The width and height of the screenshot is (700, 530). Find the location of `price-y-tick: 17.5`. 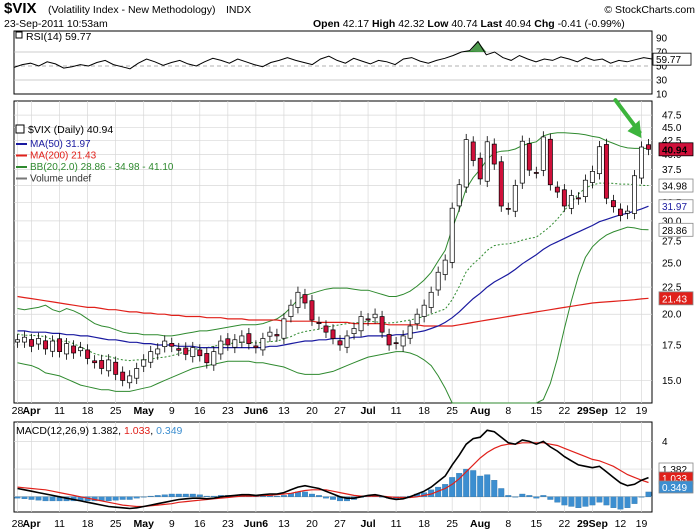

price-y-tick: 17.5 is located at coordinates (672, 345).